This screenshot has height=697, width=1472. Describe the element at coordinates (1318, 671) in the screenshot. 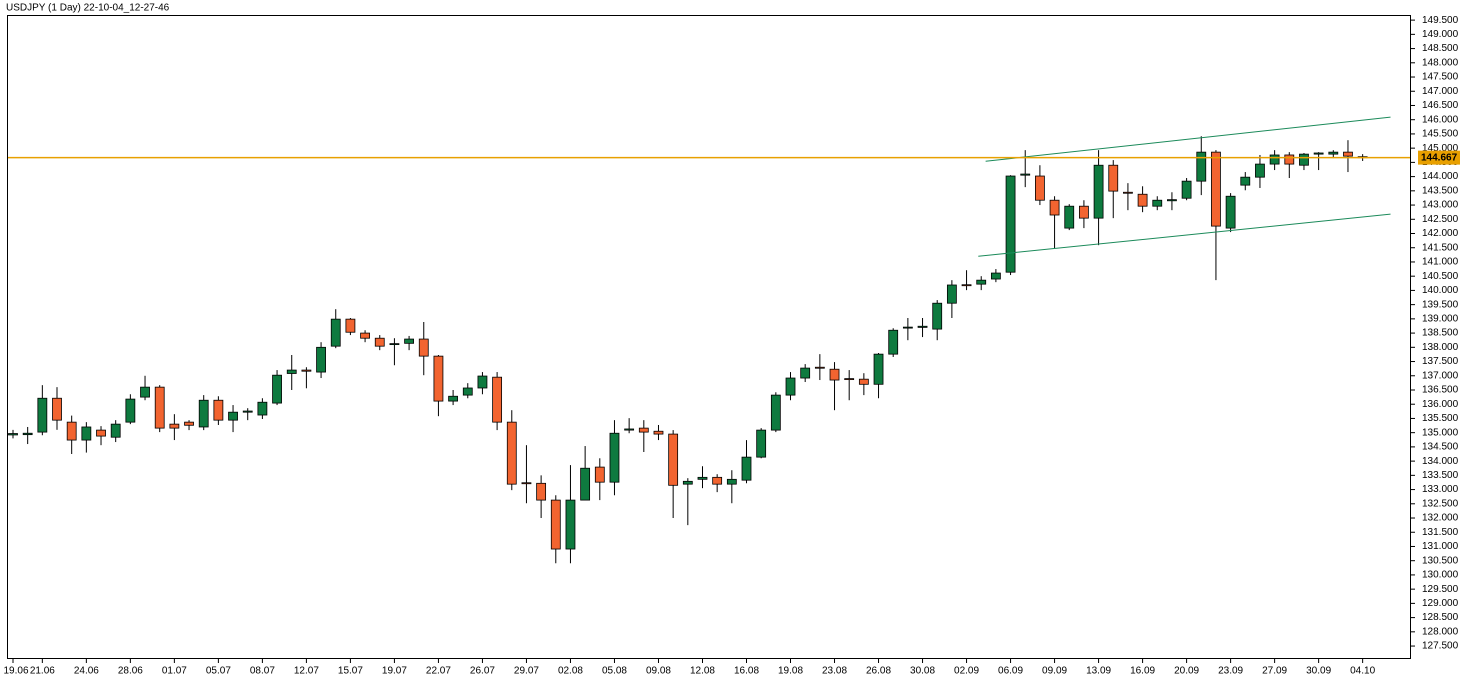

I see `x-tick-label: 30.09` at that location.